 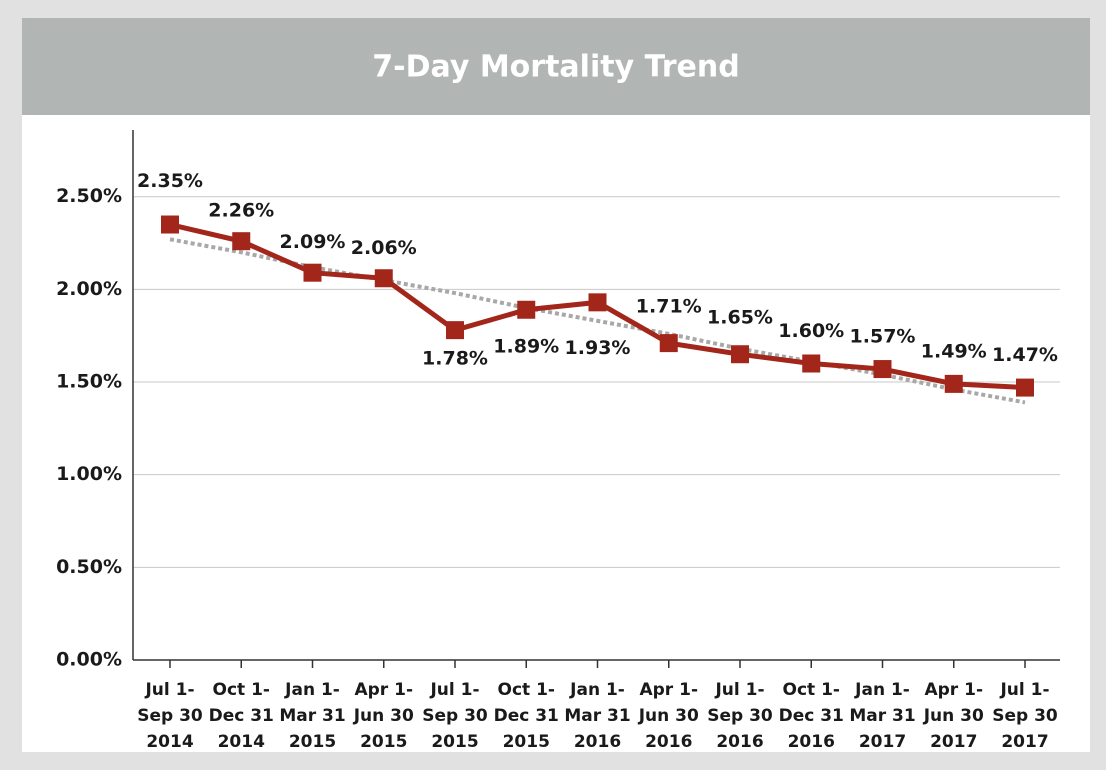 I want to click on data-label: 1.71%, so click(x=669, y=307).